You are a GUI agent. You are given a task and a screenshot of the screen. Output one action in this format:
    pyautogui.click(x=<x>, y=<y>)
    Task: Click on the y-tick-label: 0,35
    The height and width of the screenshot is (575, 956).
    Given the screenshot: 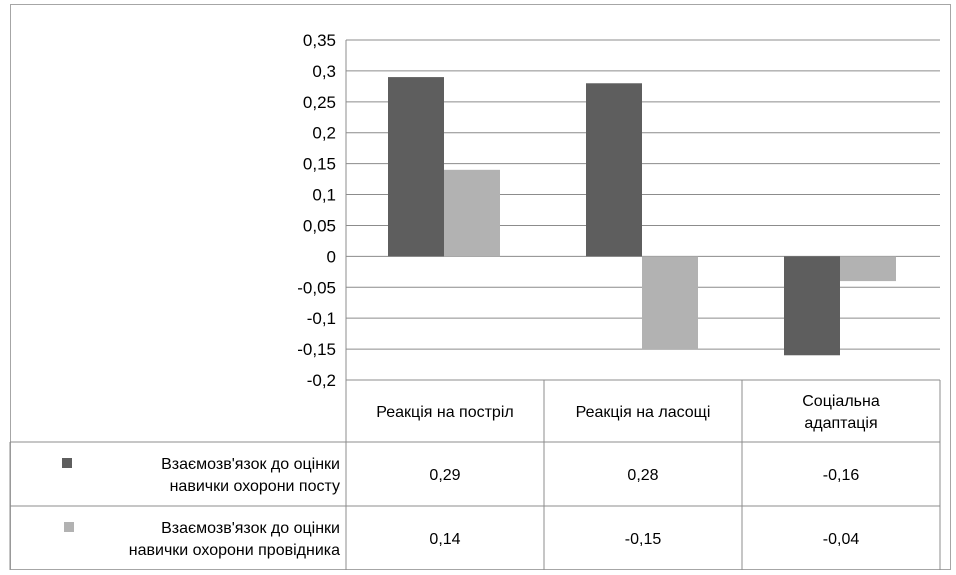 What is the action you would take?
    pyautogui.click(x=319, y=40)
    